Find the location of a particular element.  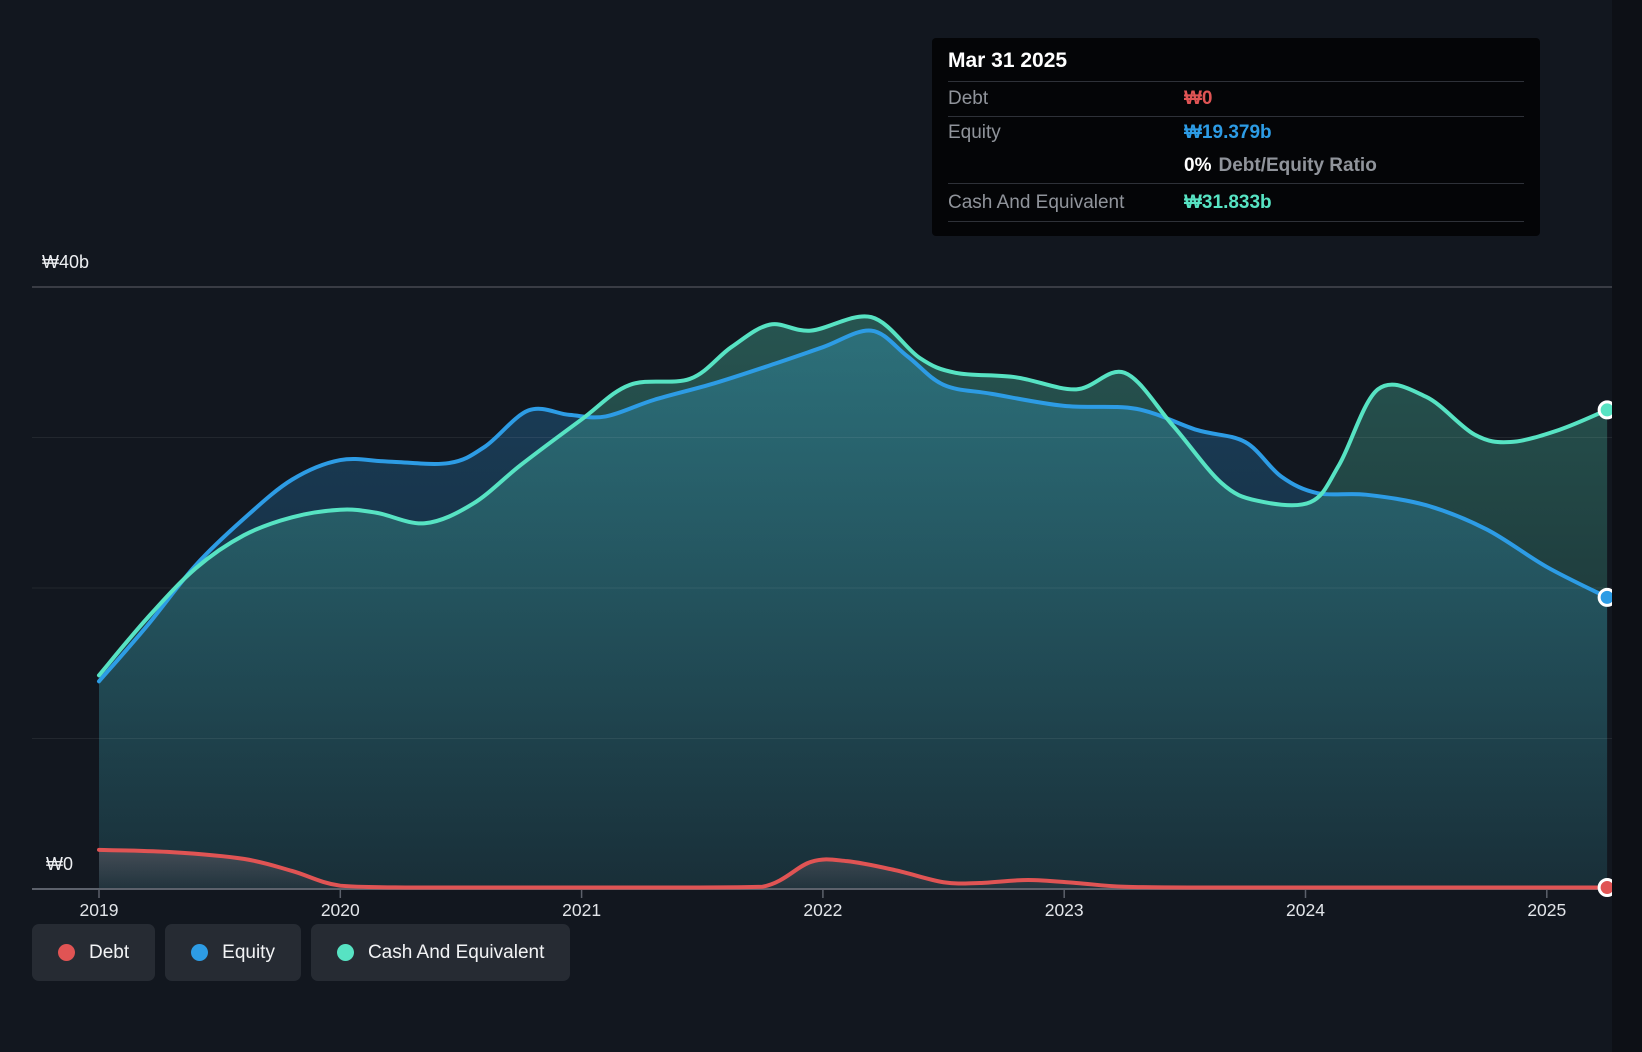

tooltip-row-cash: Cash And Equivalent ₩31.833b is located at coordinates (1236, 203).